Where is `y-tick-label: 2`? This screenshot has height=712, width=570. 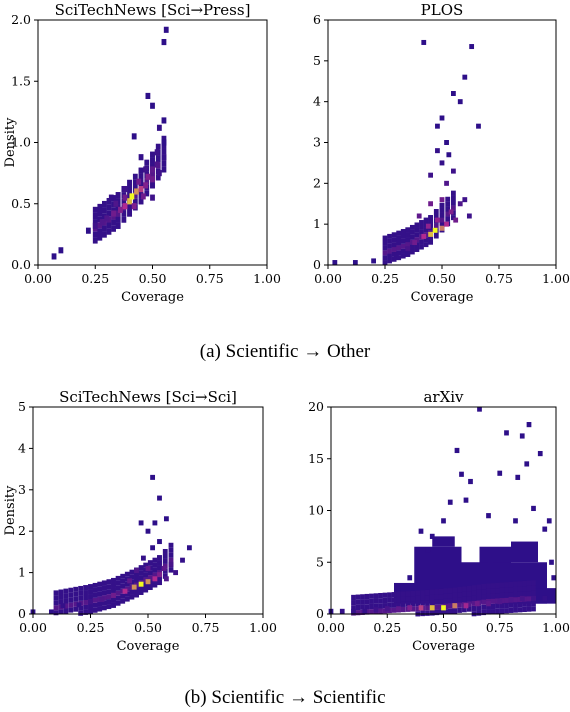
y-tick-label: 2 is located at coordinates (22, 530).